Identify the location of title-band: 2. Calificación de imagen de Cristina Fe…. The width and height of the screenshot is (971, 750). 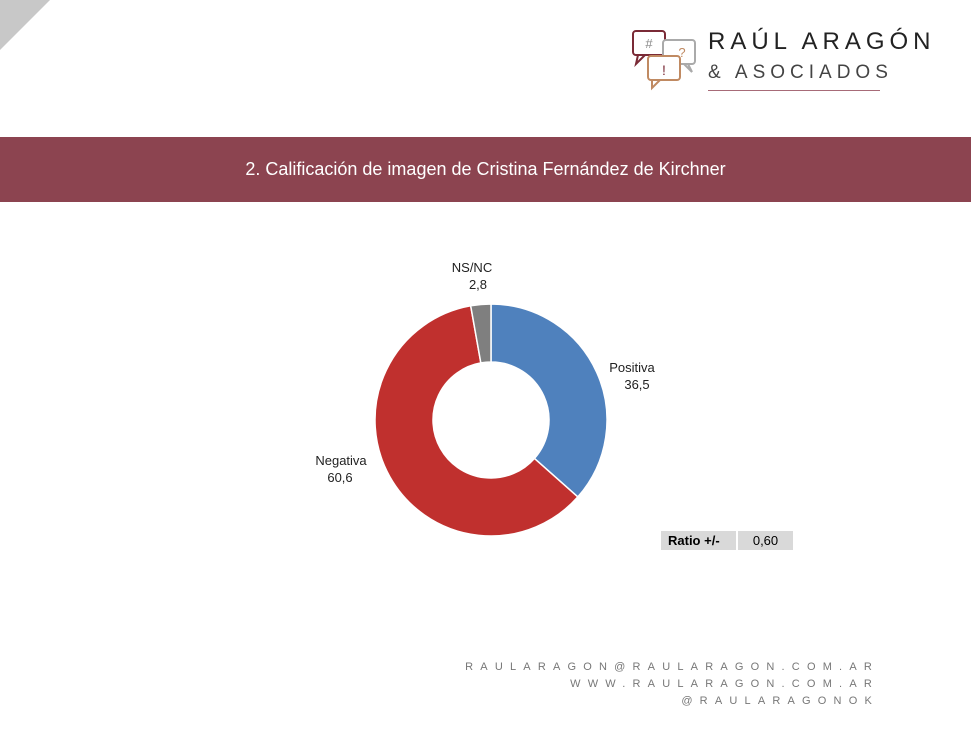
(485, 169).